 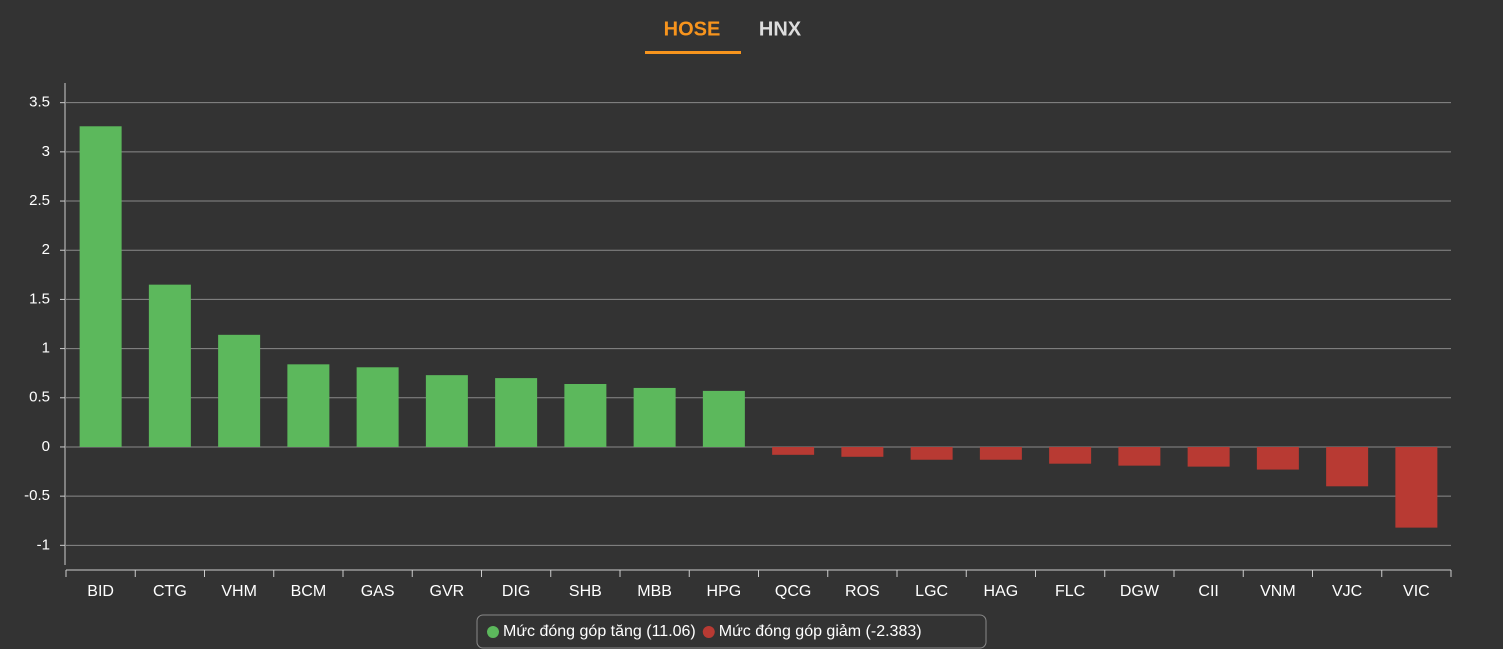 What do you see at coordinates (1347, 591) in the screenshot?
I see `x-tick-label: VJC` at bounding box center [1347, 591].